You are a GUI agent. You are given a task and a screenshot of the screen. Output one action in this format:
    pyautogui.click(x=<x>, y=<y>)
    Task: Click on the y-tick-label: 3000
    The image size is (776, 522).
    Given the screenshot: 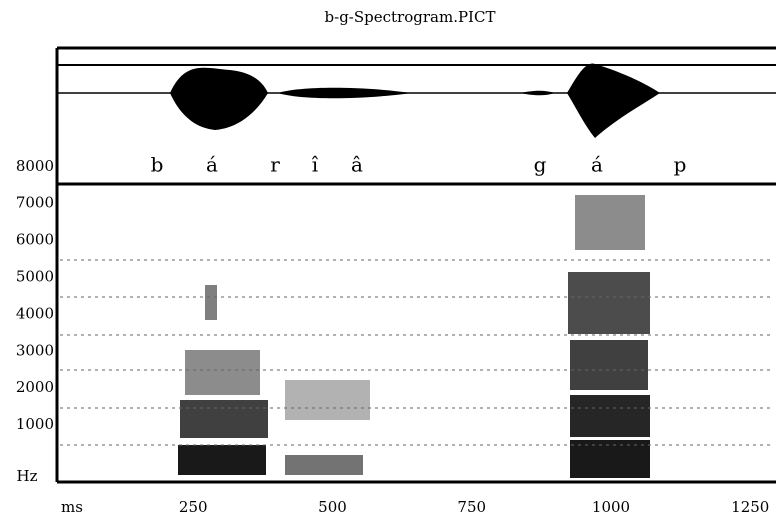 What is the action you would take?
    pyautogui.click(x=35, y=350)
    